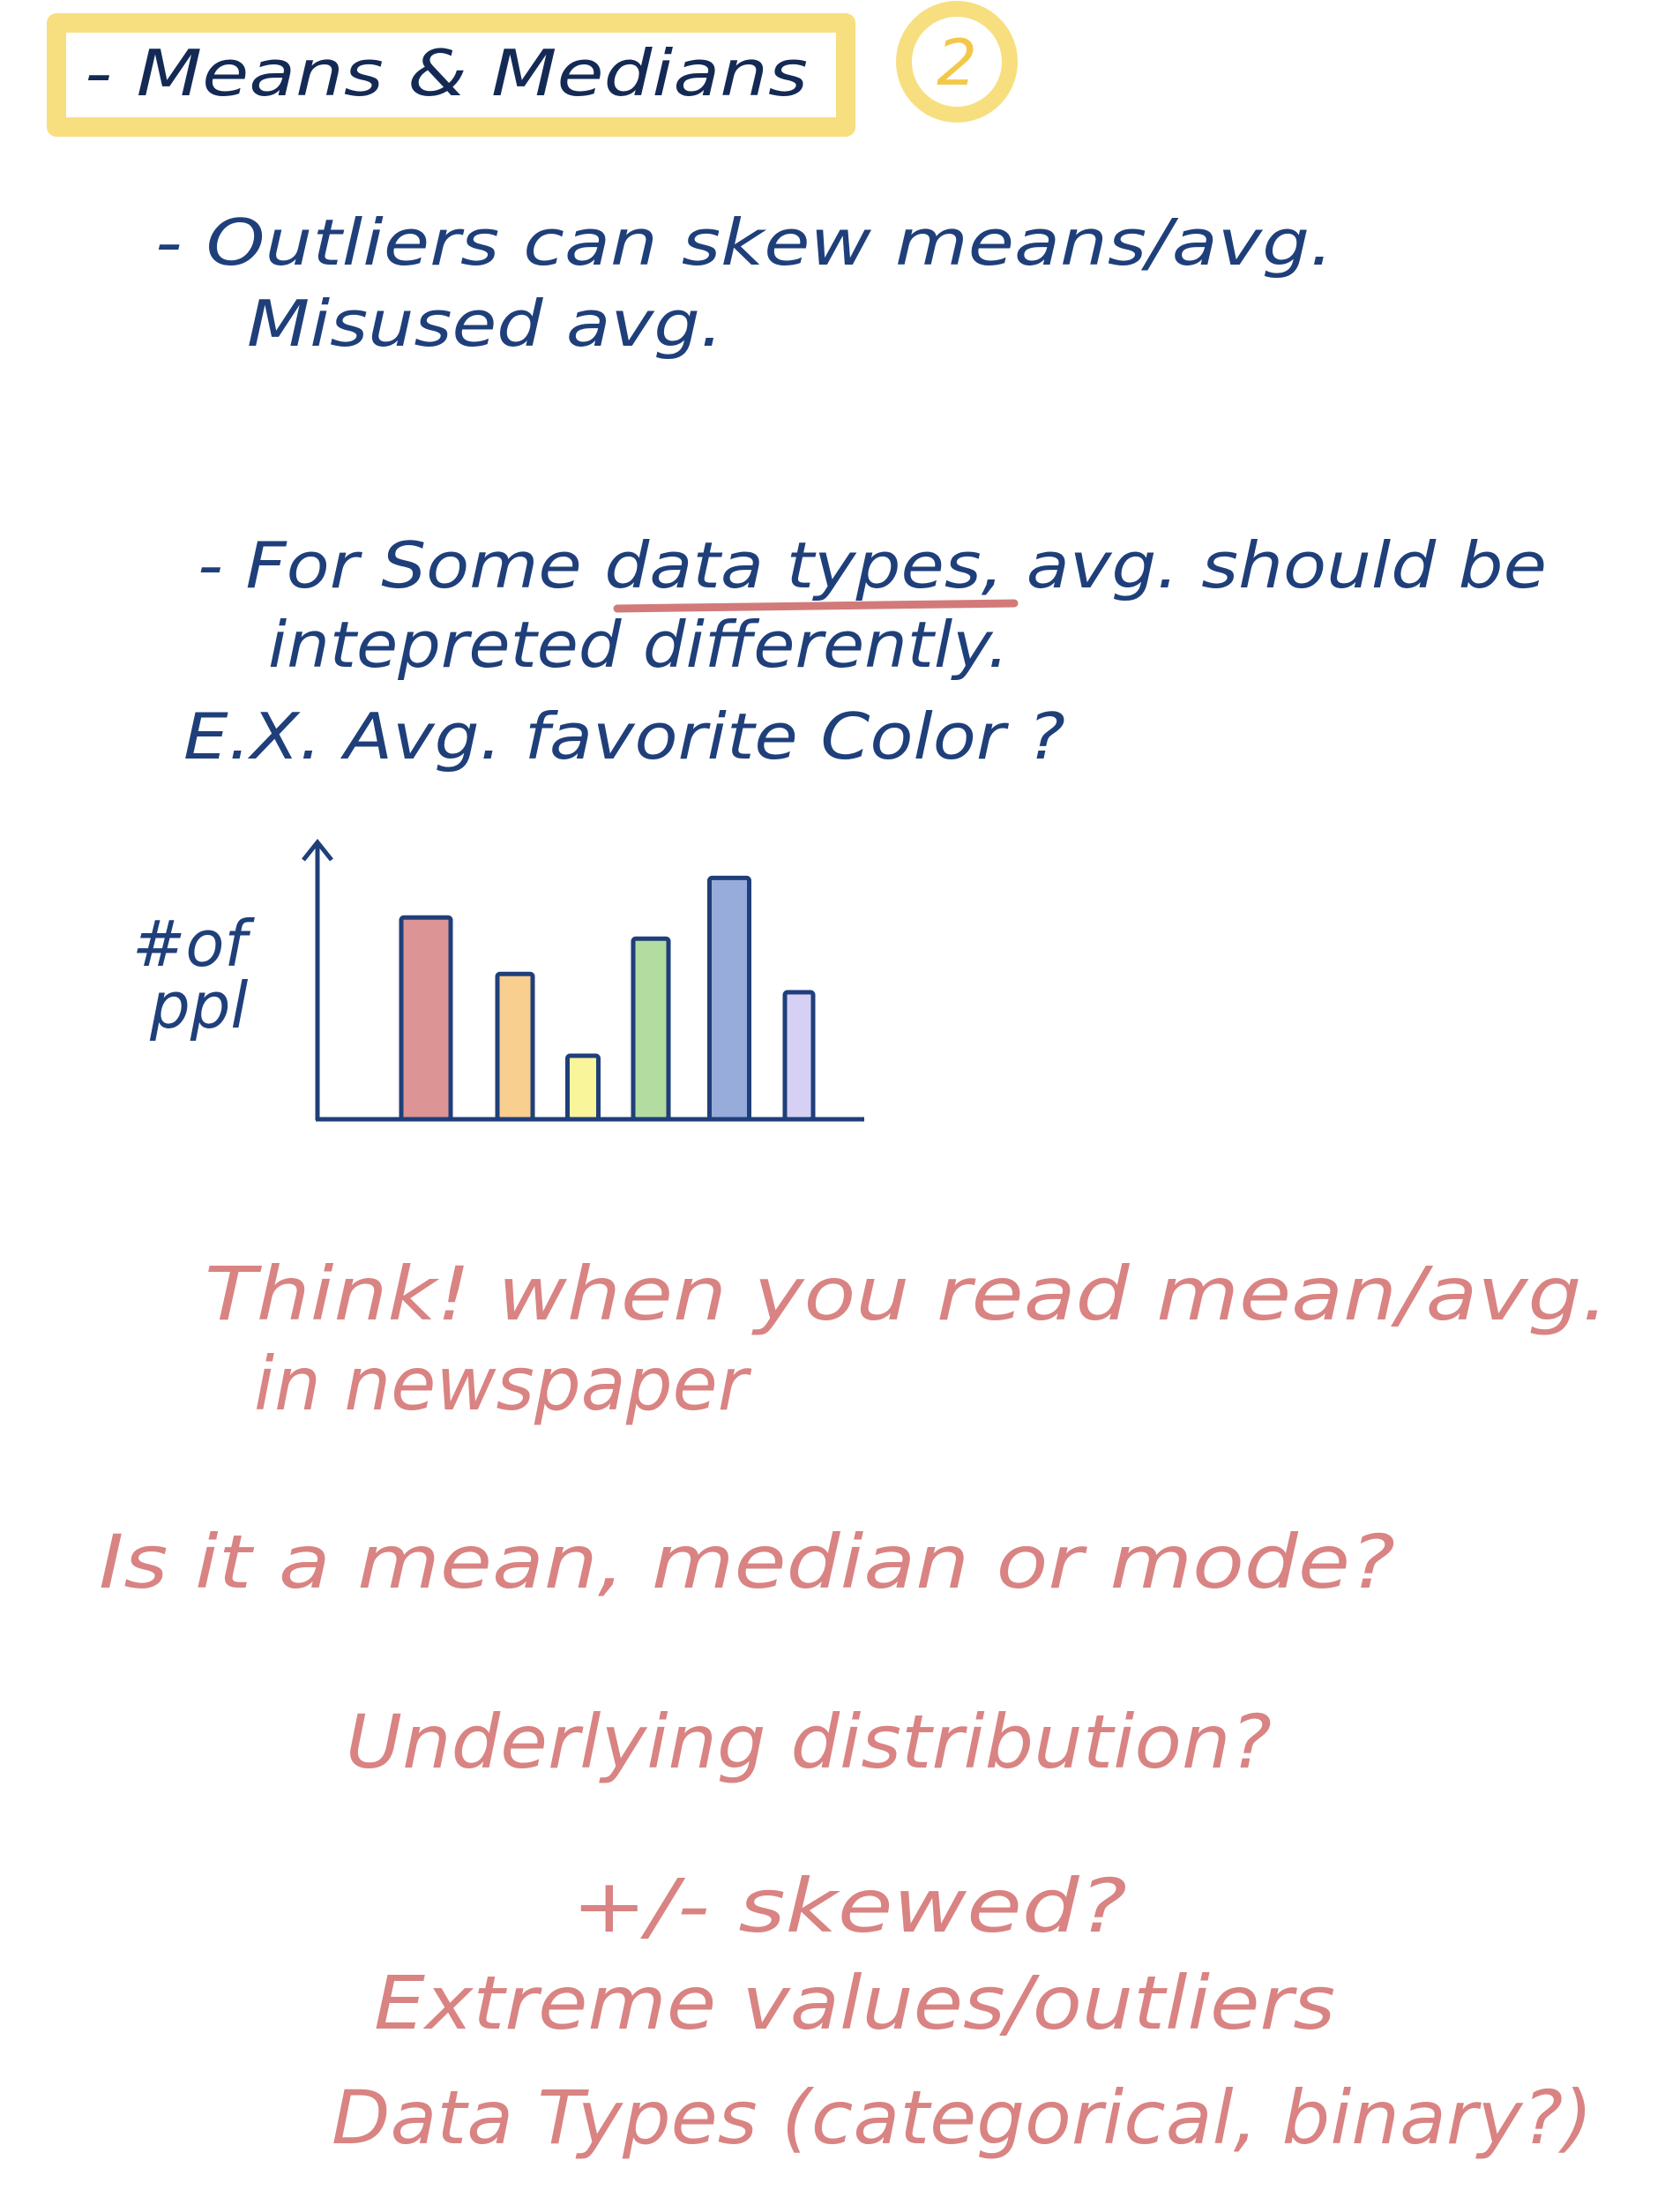 The height and width of the screenshot is (2205, 1680). Describe the element at coordinates (872, 565) in the screenshot. I see `note: - For Some data types, avg. should be` at that location.